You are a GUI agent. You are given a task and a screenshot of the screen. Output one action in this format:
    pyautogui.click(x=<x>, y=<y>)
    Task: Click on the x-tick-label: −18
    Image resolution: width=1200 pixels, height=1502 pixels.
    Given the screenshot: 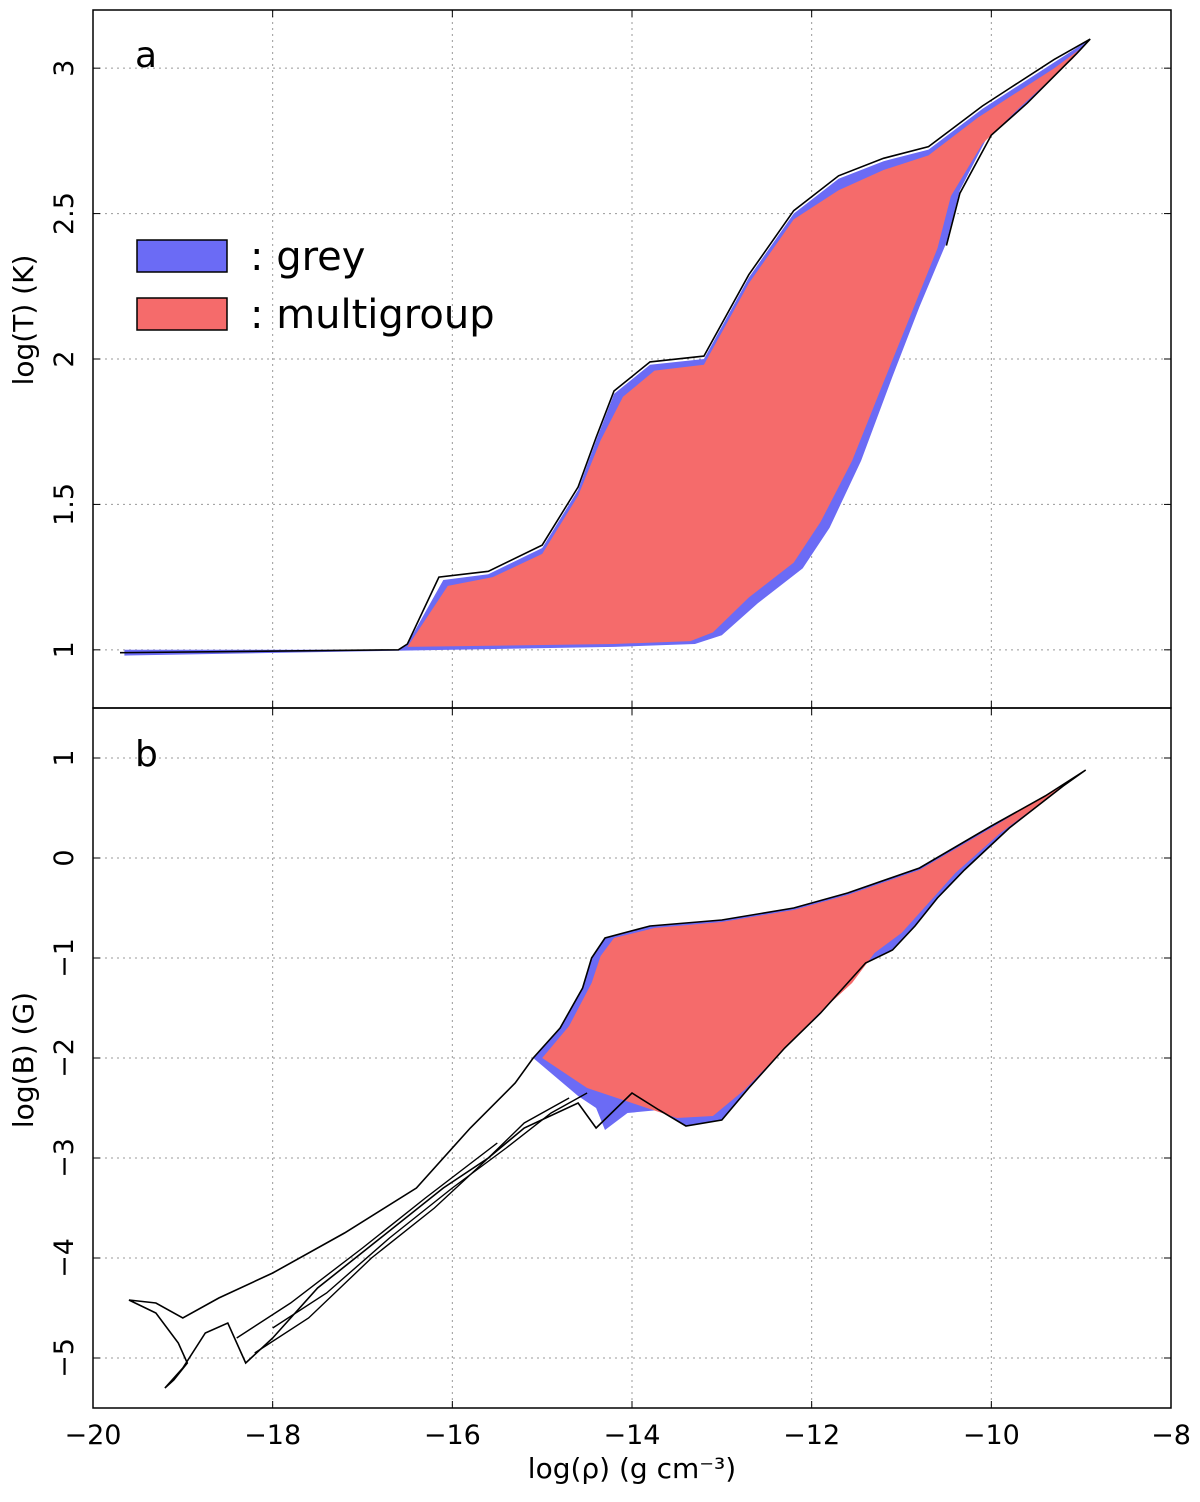 What is the action you would take?
    pyautogui.click(x=272, y=1435)
    